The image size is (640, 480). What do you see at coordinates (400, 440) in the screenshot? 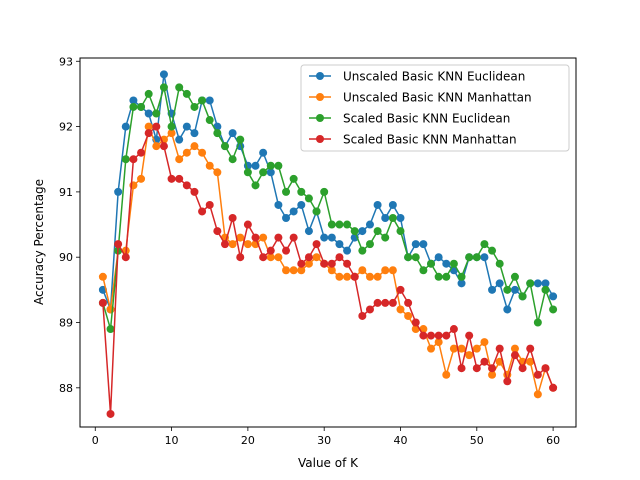
I see `x-tick-label: 40` at bounding box center [400, 440].